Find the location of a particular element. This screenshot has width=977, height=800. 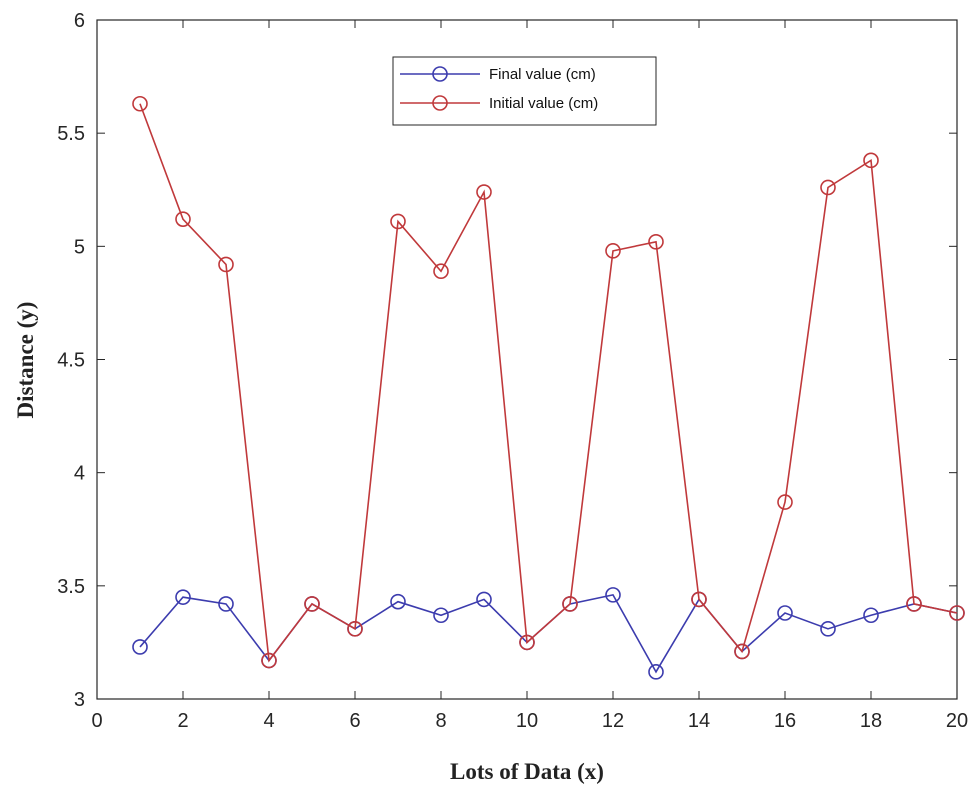

legend-label: Final value (cm) is located at coordinates (542, 74).